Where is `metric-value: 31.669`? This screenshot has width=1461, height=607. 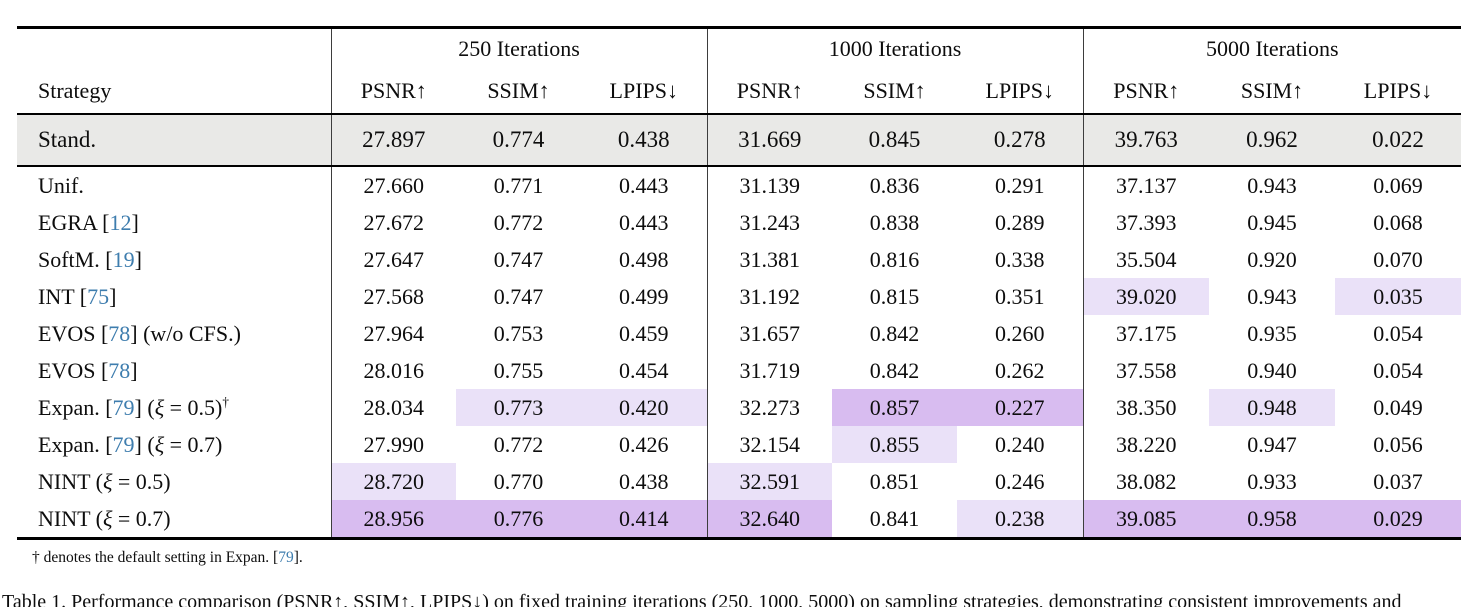 metric-value: 31.669 is located at coordinates (769, 140).